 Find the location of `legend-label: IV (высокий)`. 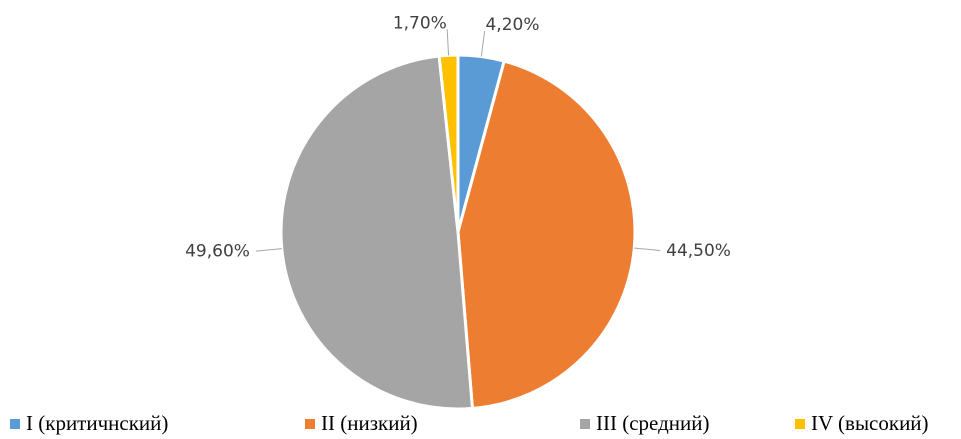

legend-label: IV (высокий) is located at coordinates (870, 423).